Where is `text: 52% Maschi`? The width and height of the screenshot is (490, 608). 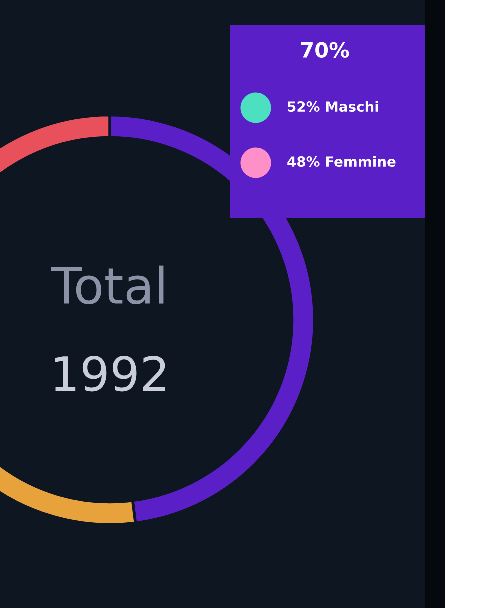
text: 52% Maschi is located at coordinates (333, 106).